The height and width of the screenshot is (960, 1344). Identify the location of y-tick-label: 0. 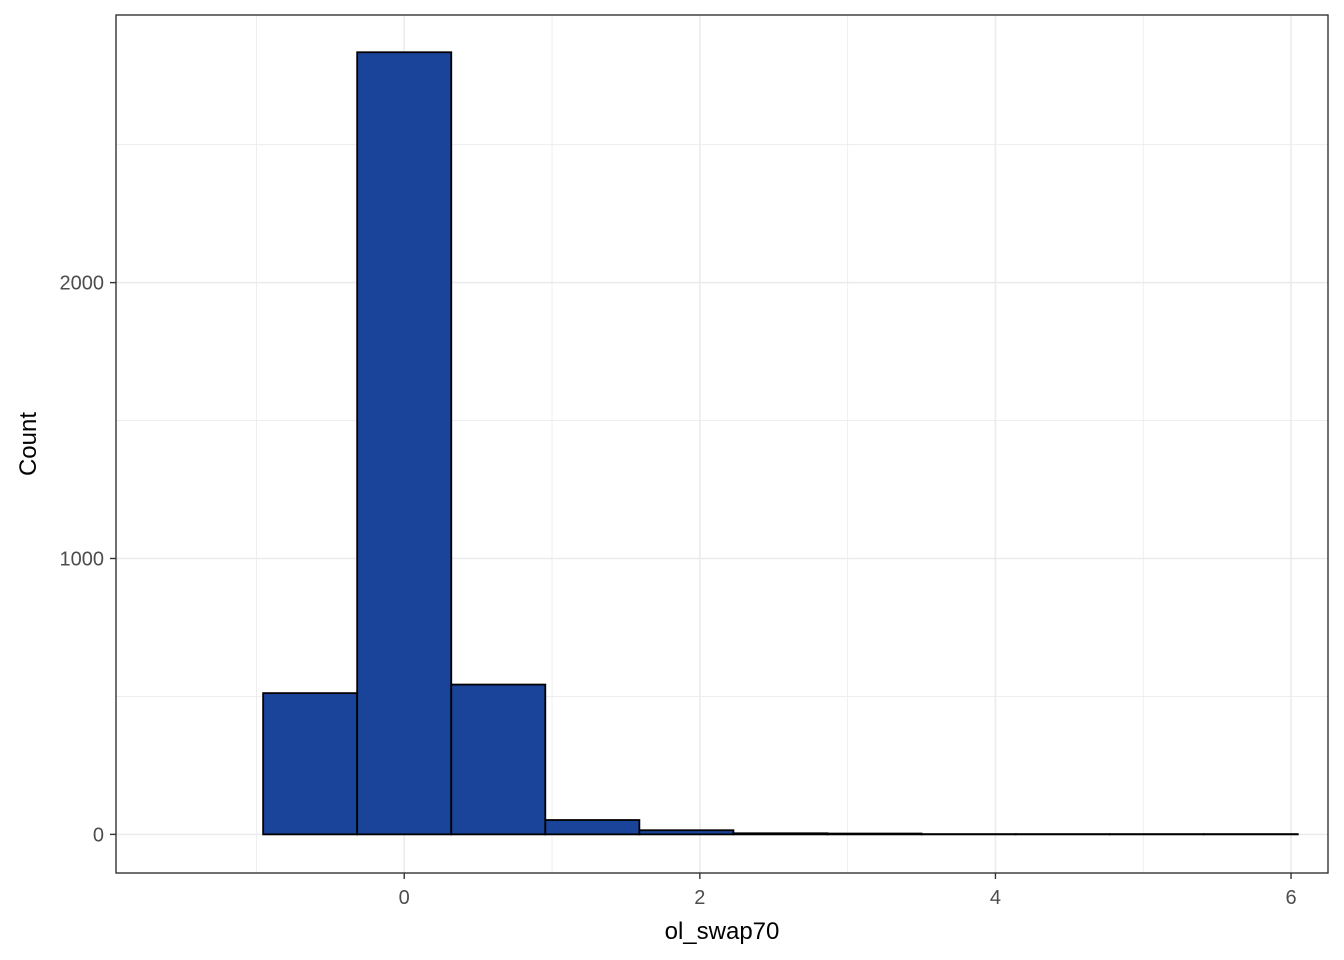
(98, 835).